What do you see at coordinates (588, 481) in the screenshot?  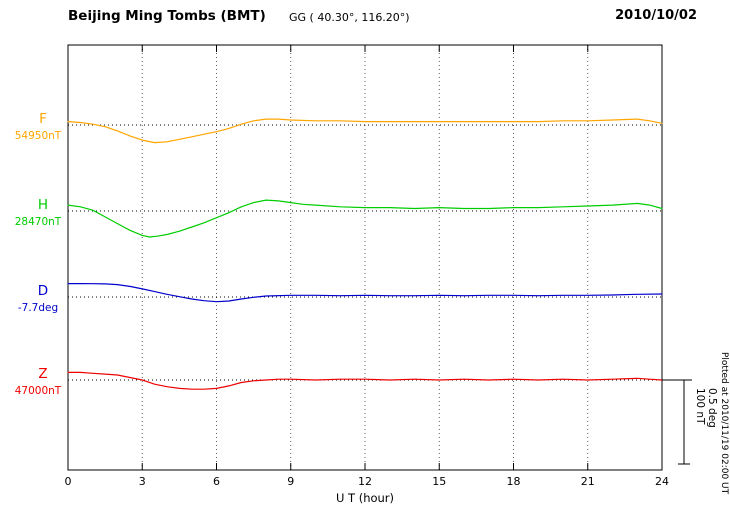 I see `x-tick-label: 21` at bounding box center [588, 481].